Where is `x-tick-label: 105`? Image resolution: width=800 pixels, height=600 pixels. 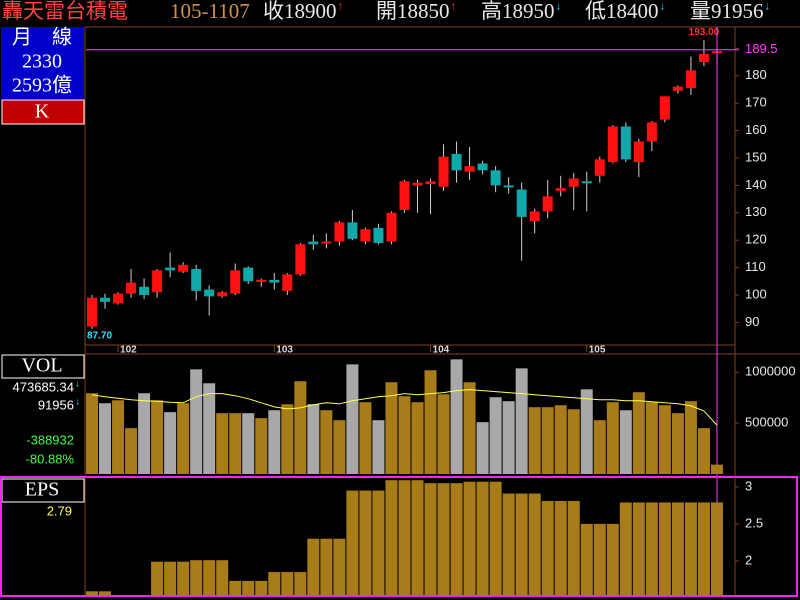
x-tick-label: 105 is located at coordinates (597, 350).